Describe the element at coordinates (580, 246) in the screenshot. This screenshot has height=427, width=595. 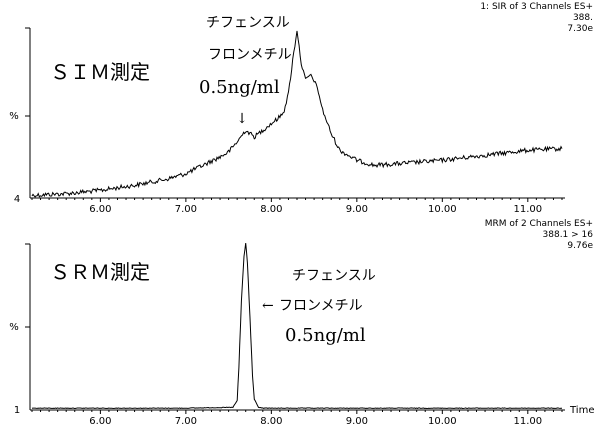
I see `srm-header-line3: 9.76e` at that location.